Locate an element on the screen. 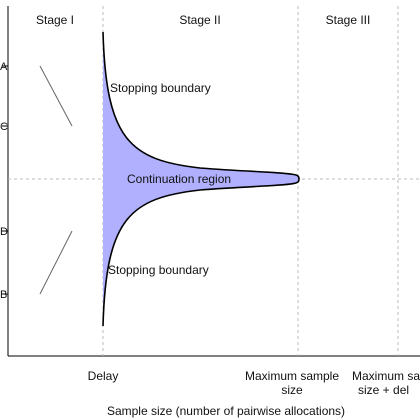  y-tick-b: B is located at coordinates (3, 295).